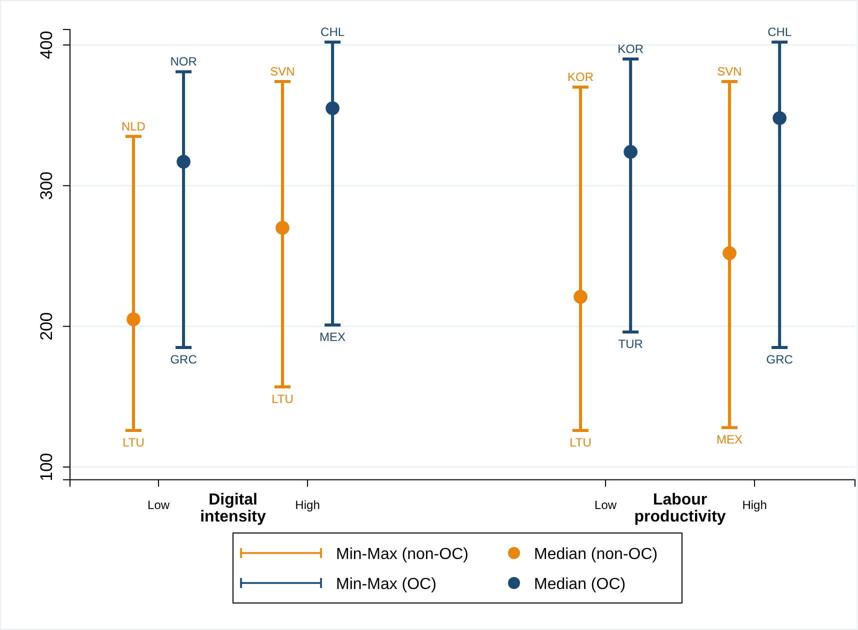 This screenshot has width=858, height=630. Describe the element at coordinates (596, 554) in the screenshot. I see `legend-label: Median (non-OC)` at that location.